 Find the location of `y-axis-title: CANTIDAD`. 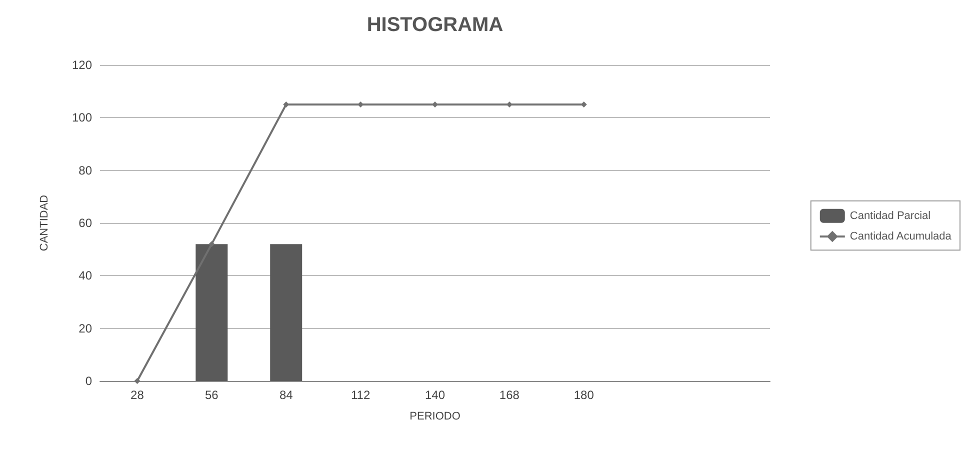

y-axis-title: CANTIDAD is located at coordinates (44, 223).